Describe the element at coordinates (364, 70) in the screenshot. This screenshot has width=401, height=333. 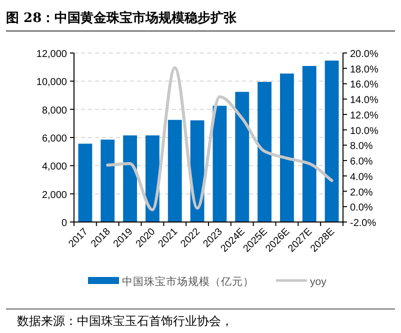
I see `y2-tick-label: 18.0%` at that location.